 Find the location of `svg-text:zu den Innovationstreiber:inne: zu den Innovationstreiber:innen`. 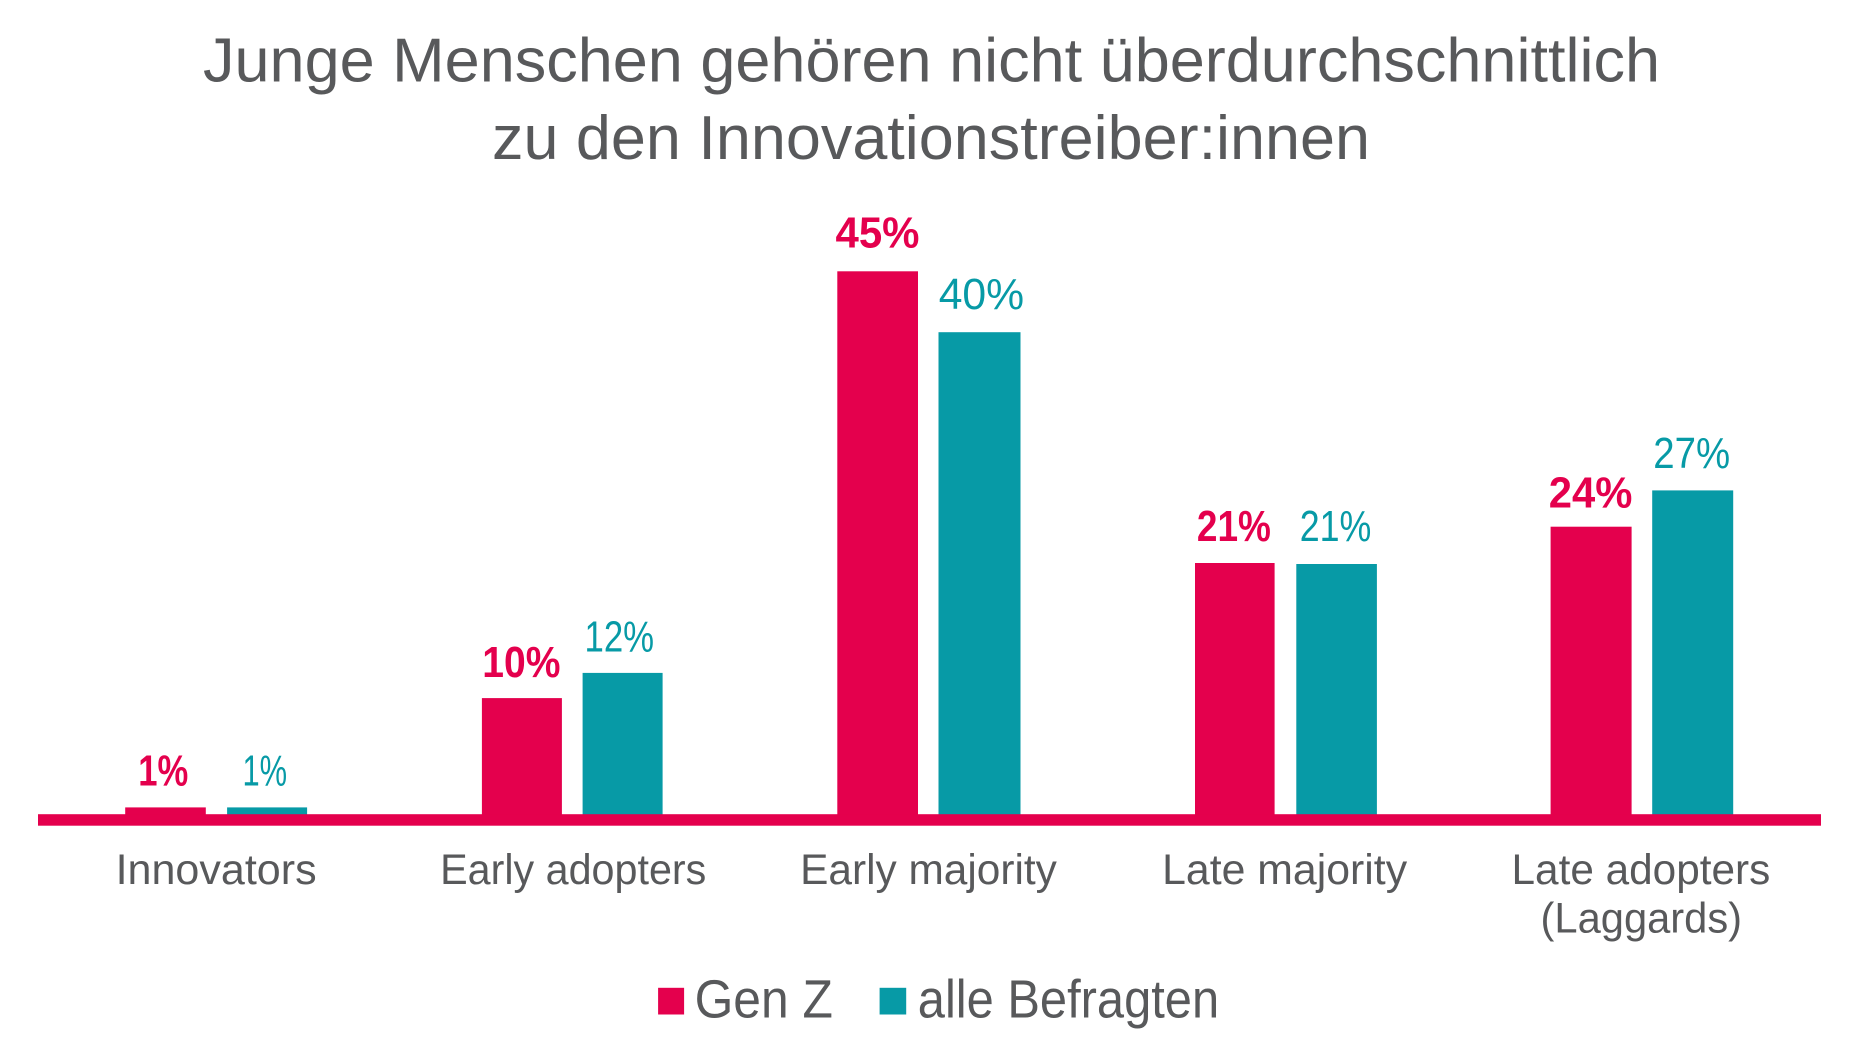

svg-text:zu den Innovationstreiber:inne: zu den Innovationstreiber:innen is located at coordinates (931, 138).